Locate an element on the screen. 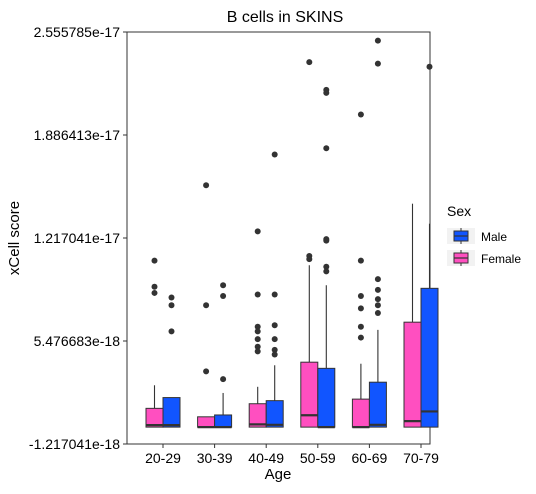  y-tick-label: 5.476683e-18 is located at coordinates (77, 341).